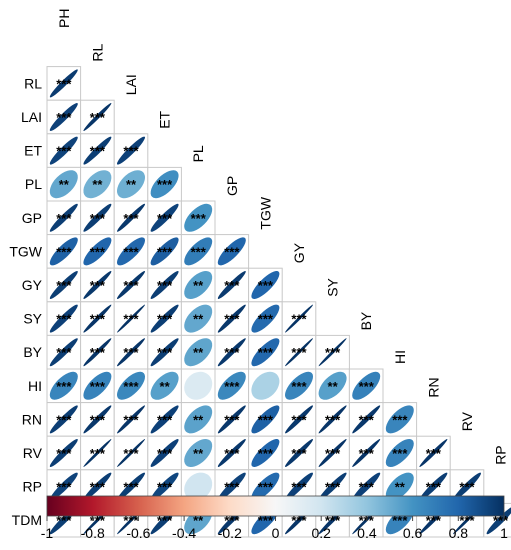 The width and height of the screenshot is (511, 550). What do you see at coordinates (32, 487) in the screenshot?
I see `row-label: RP` at bounding box center [32, 487].